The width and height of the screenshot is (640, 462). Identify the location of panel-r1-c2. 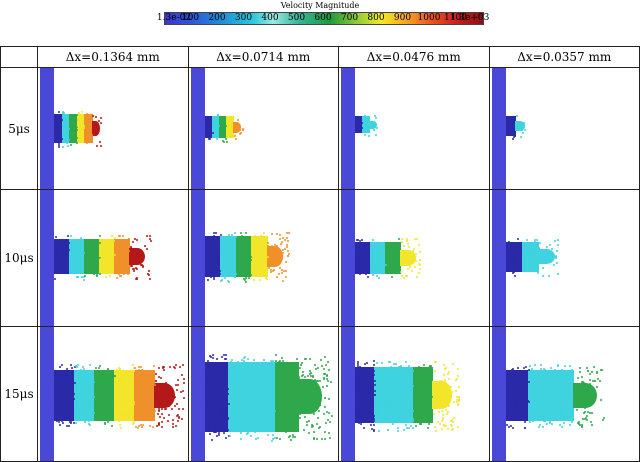
(263, 128).